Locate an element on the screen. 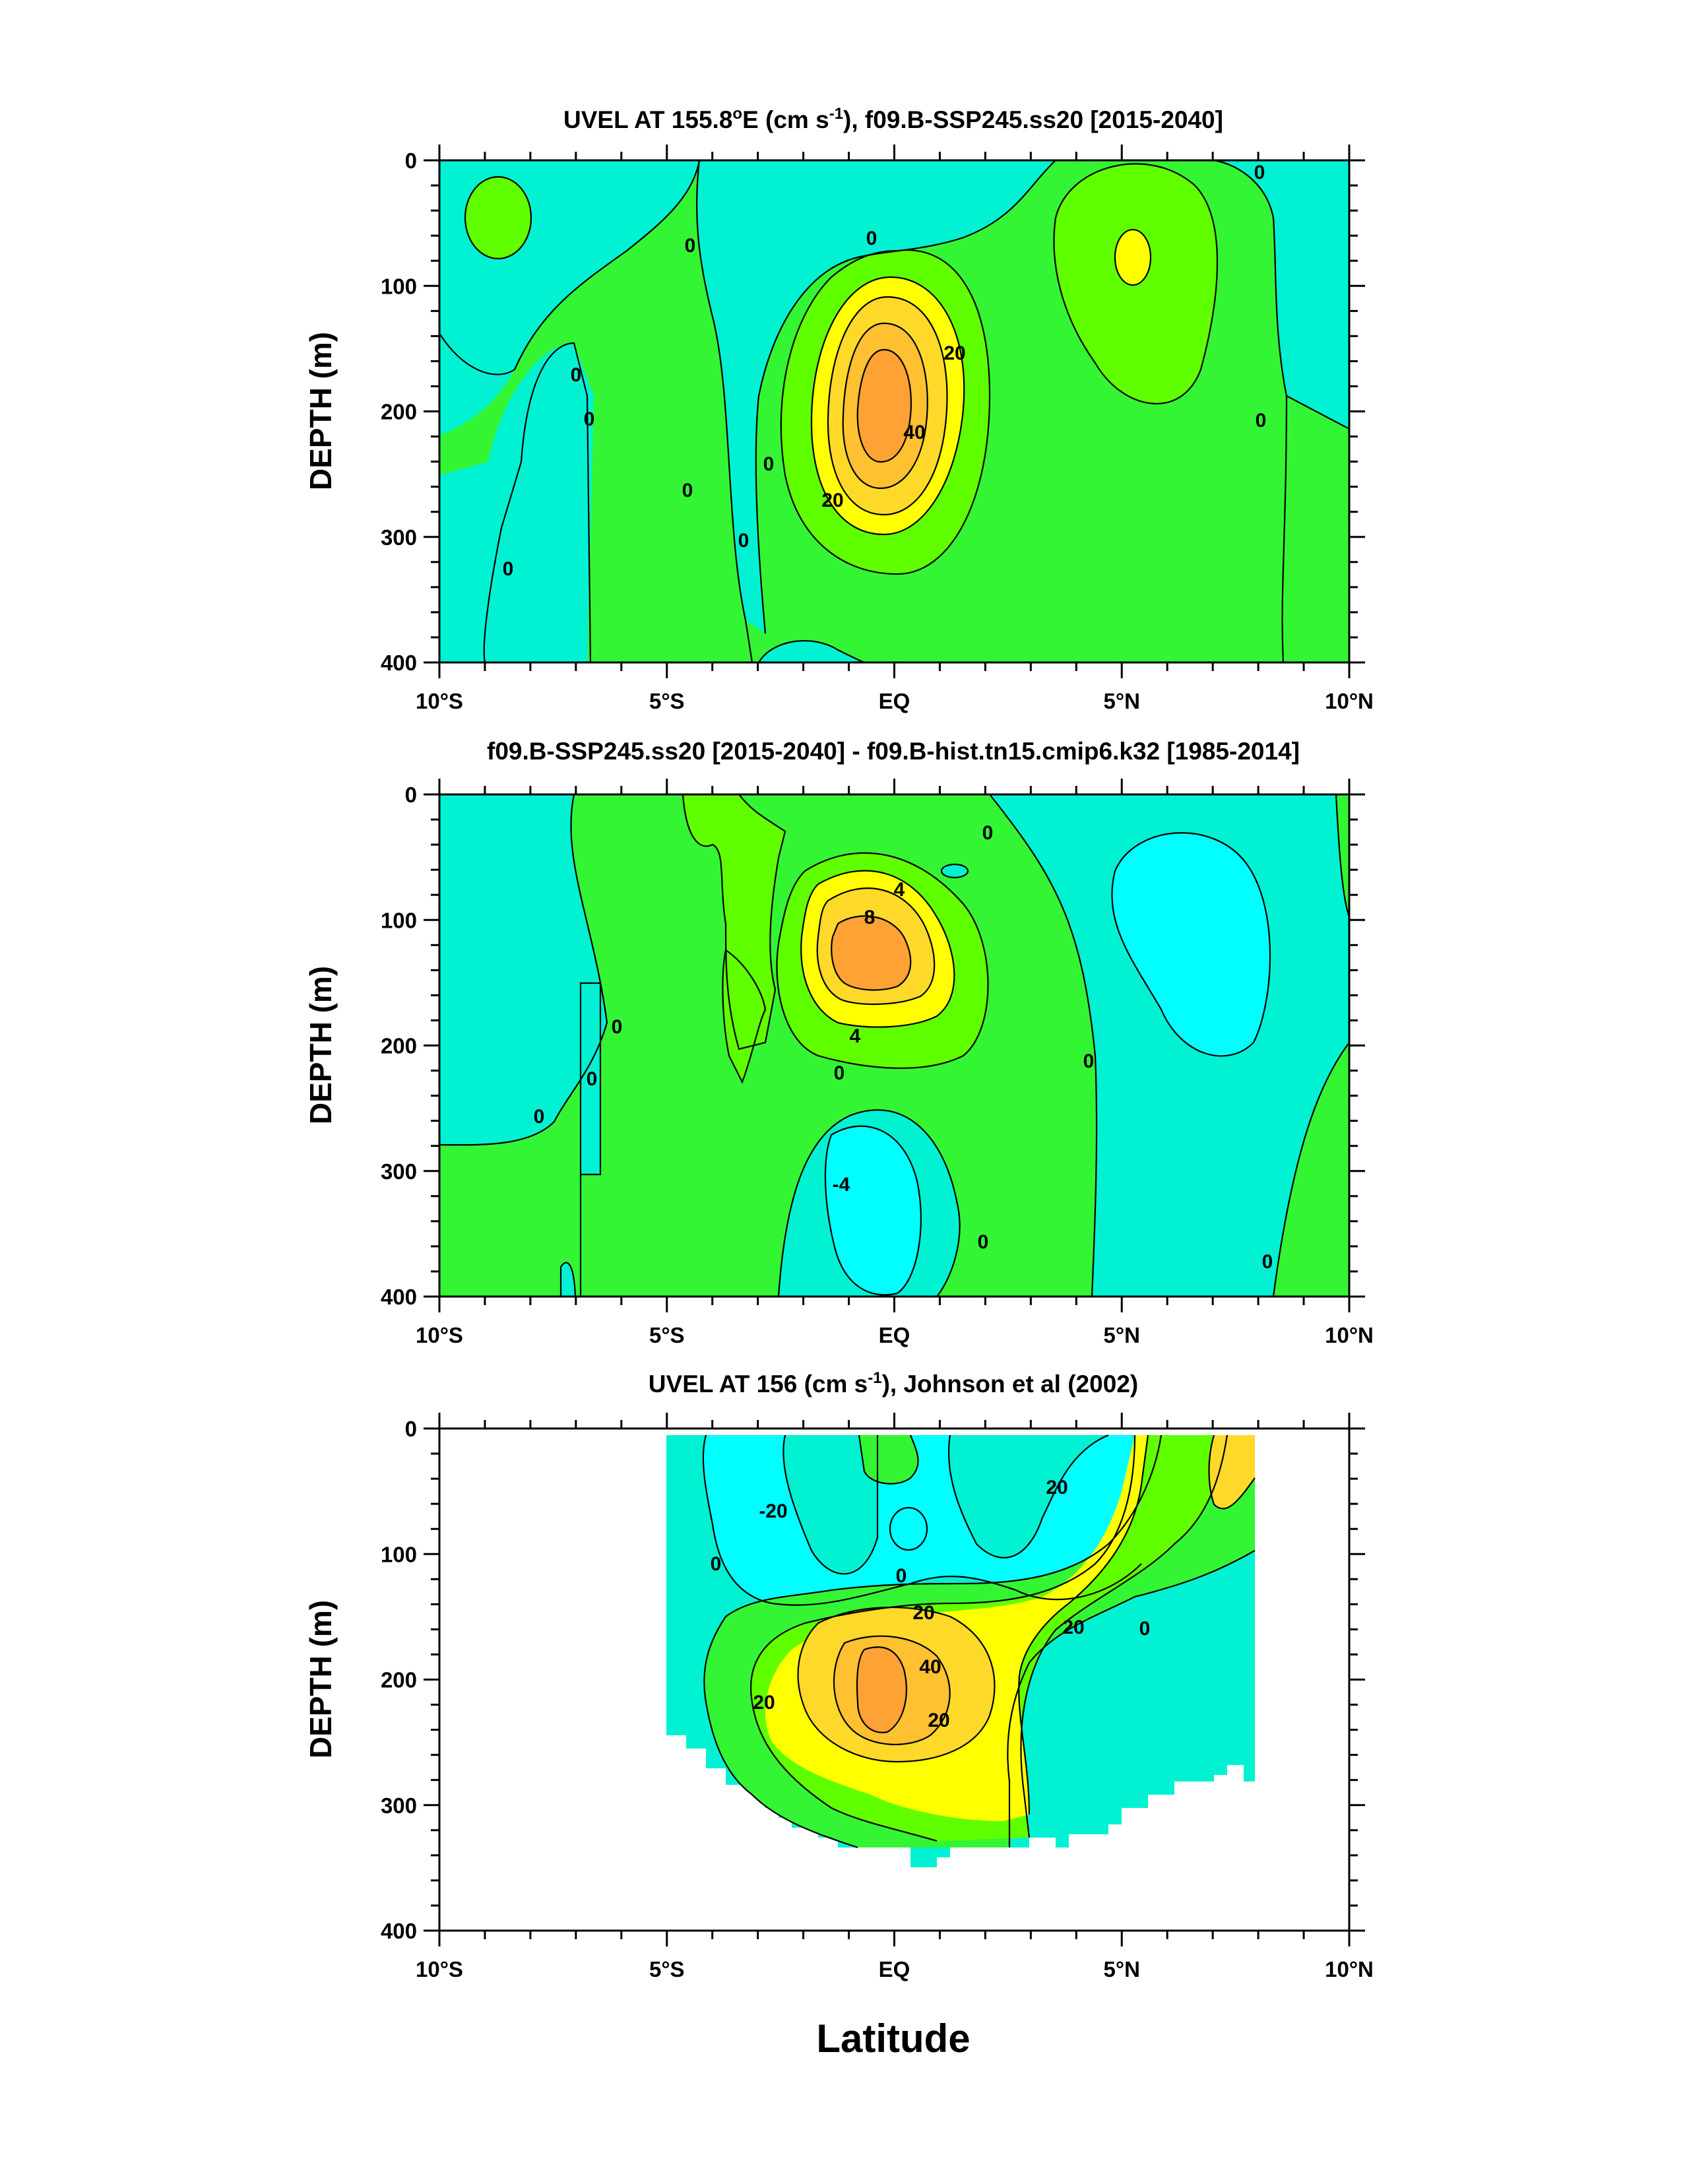 The width and height of the screenshot is (1689, 2184). area-neg-e is located at coordinates (1281, 294).